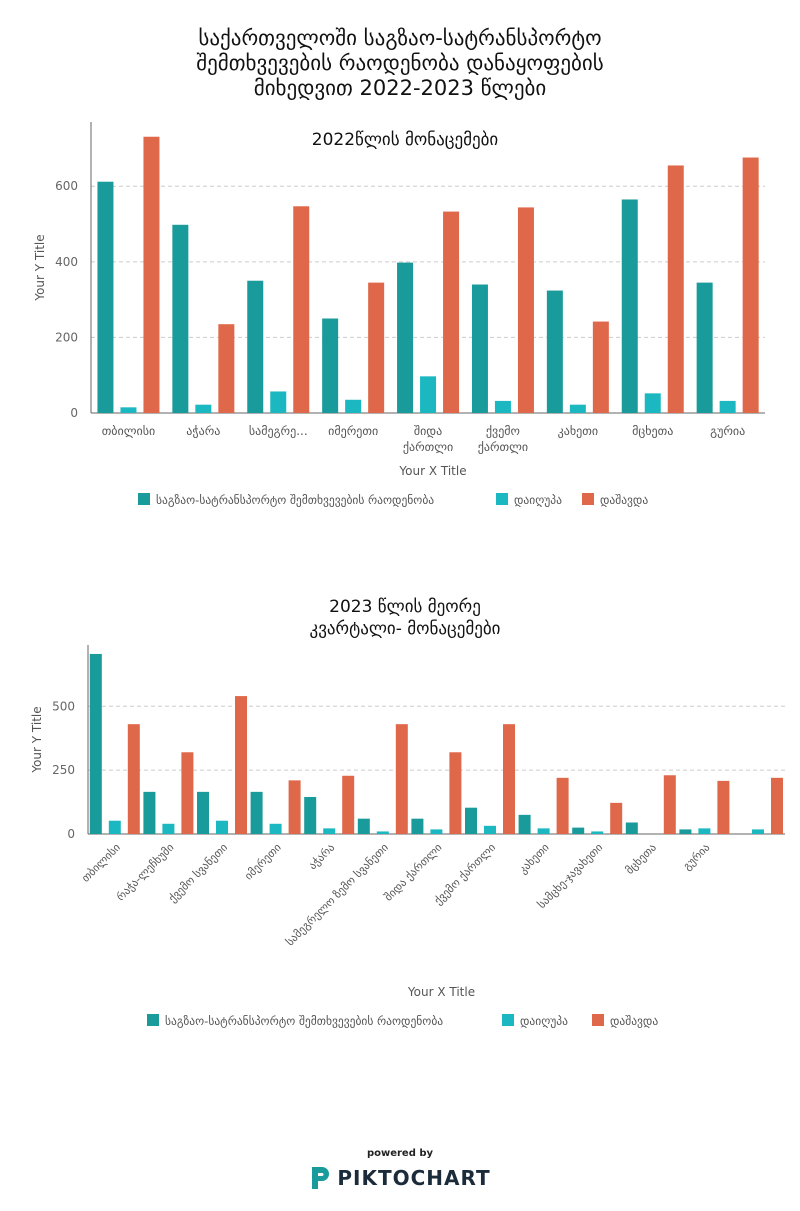 Image resolution: width=800 pixels, height=1211 pixels. I want to click on brand-name: PIKTOCHART, so click(414, 1178).